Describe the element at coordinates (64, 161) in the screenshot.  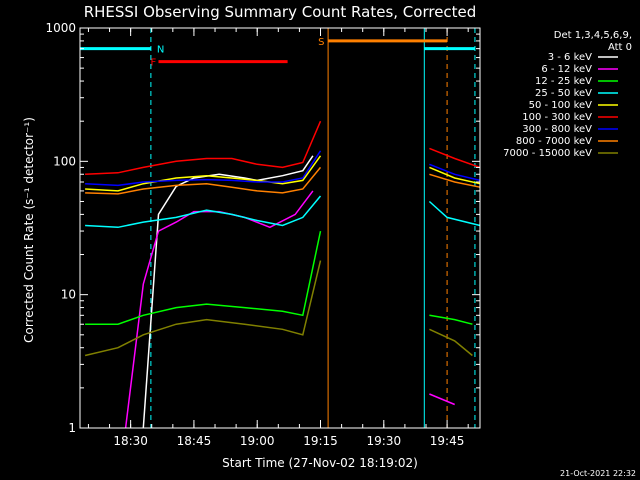
I see `y-tick-label: 100` at that location.